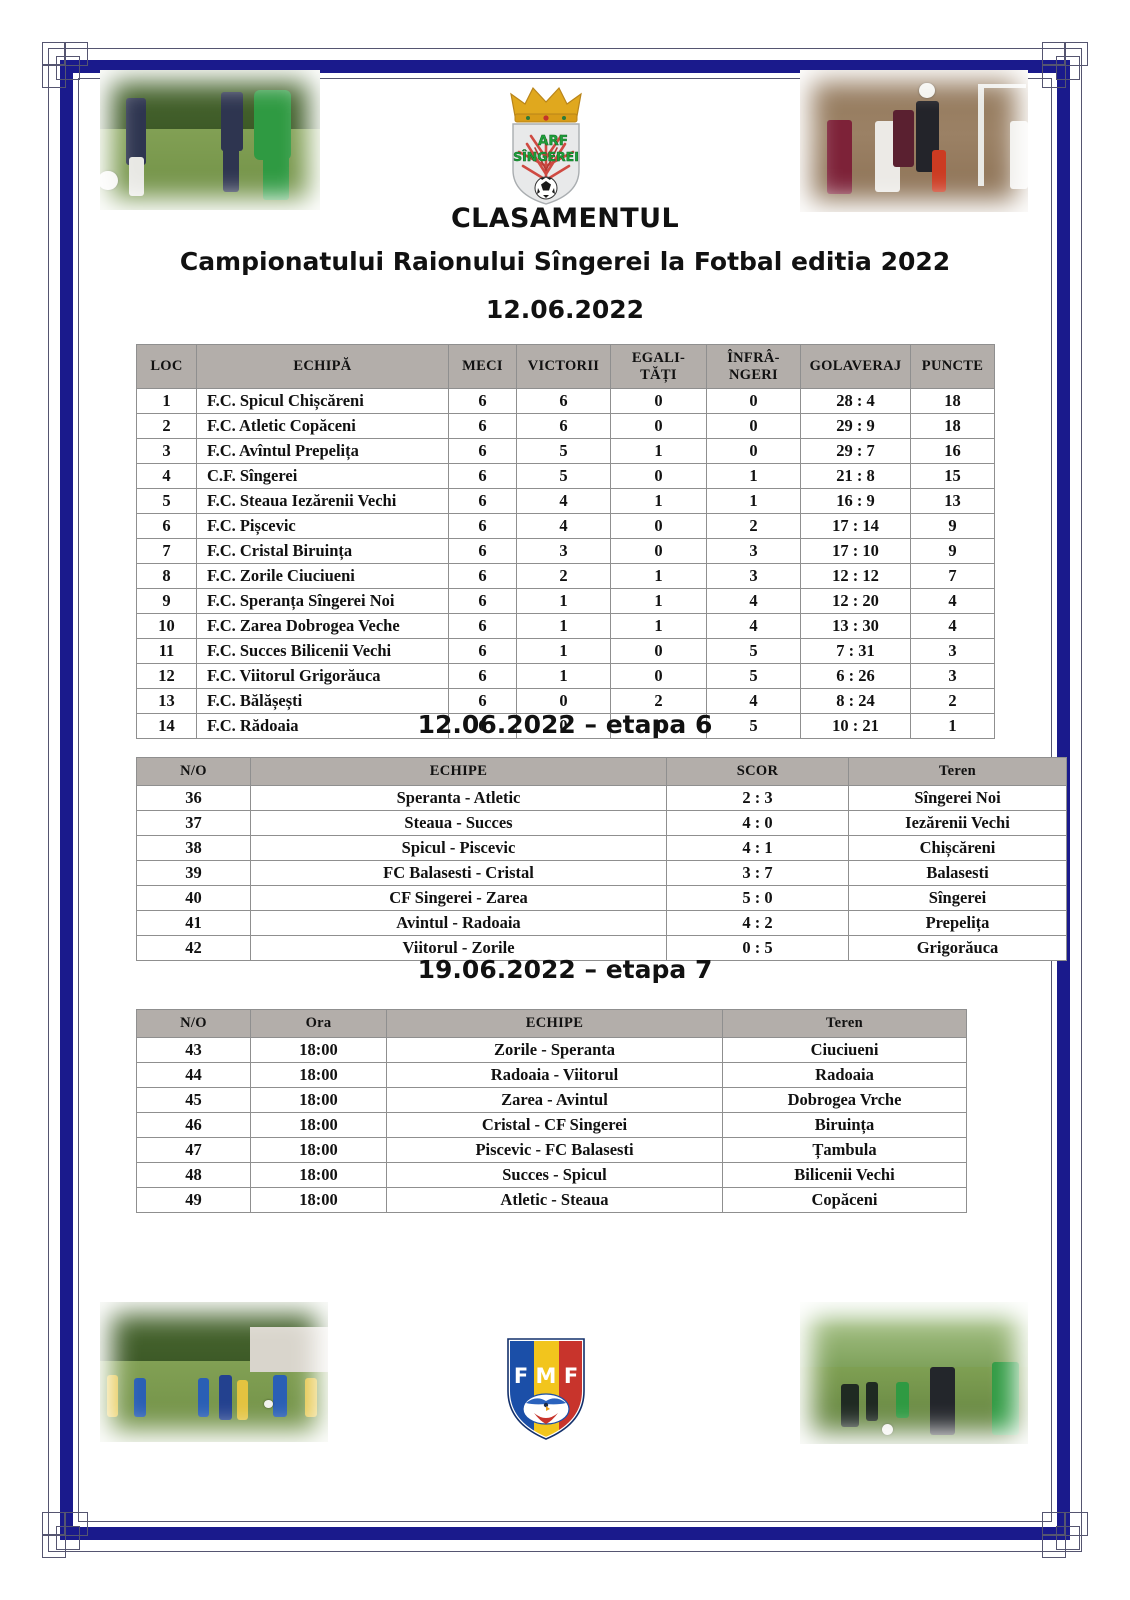 The width and height of the screenshot is (1130, 1600). What do you see at coordinates (551, 1023) in the screenshot?
I see `fixtures-header-row: N/O Ora ECHIPE Teren` at bounding box center [551, 1023].